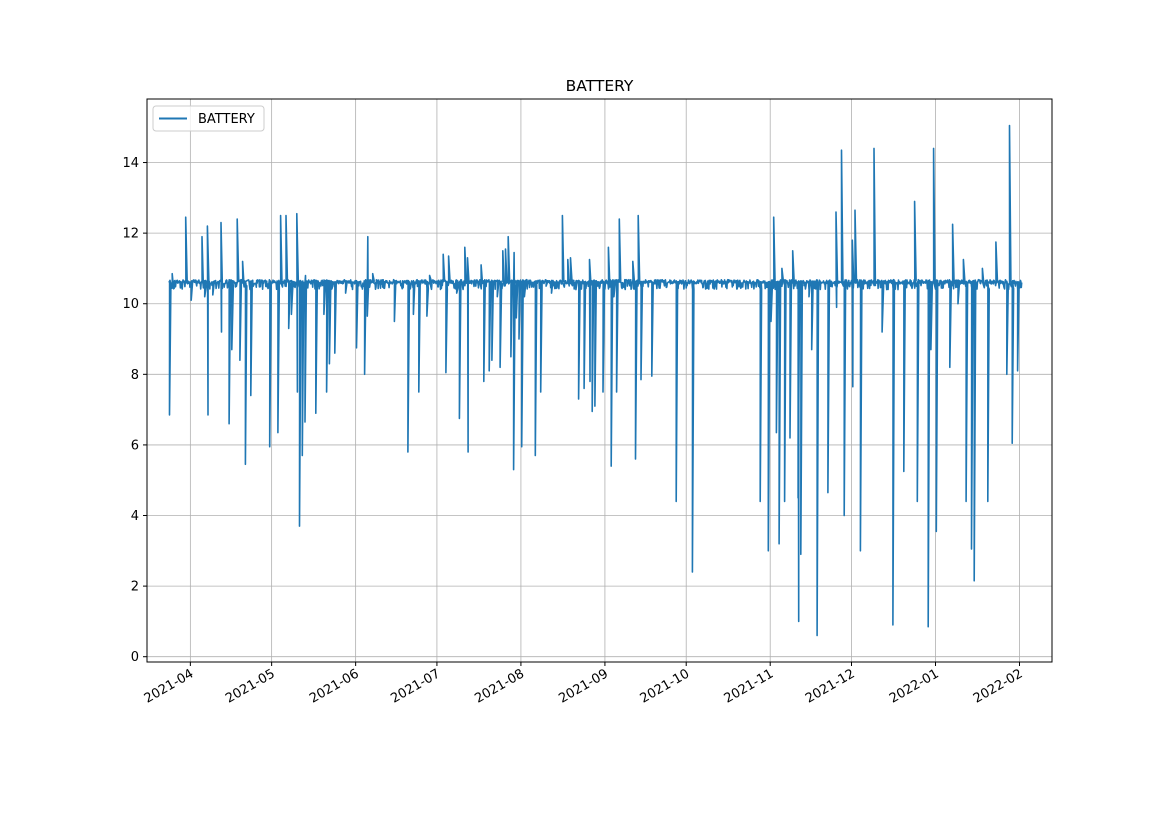 The width and height of the screenshot is (1169, 827). Describe the element at coordinates (135, 516) in the screenshot. I see `y-tick-label: 4` at that location.